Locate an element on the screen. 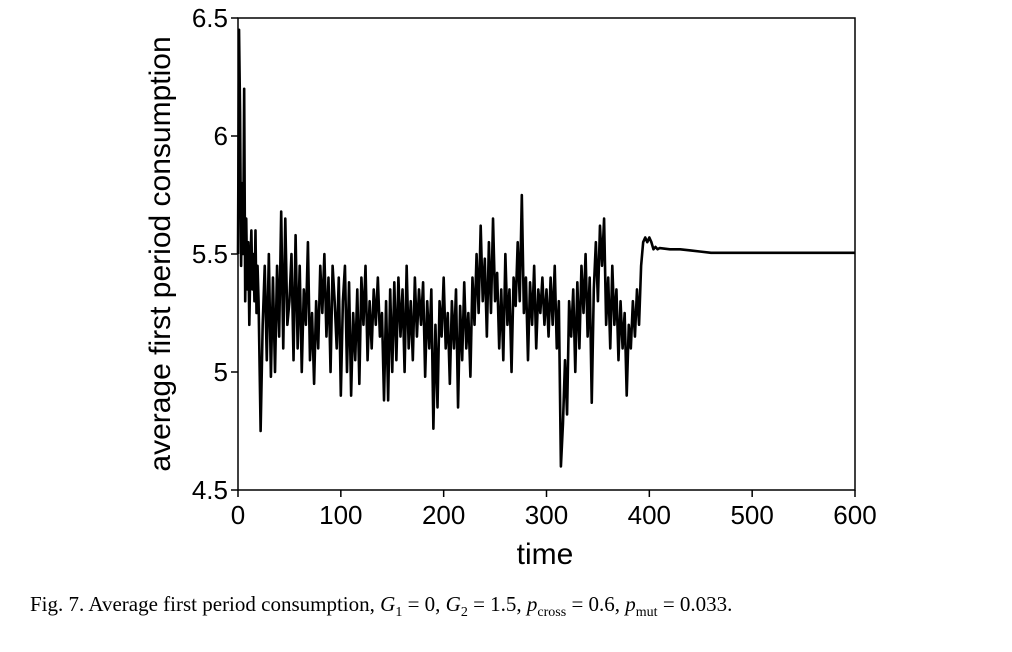  caption-pmut-value: = 0.033. is located at coordinates (695, 604).